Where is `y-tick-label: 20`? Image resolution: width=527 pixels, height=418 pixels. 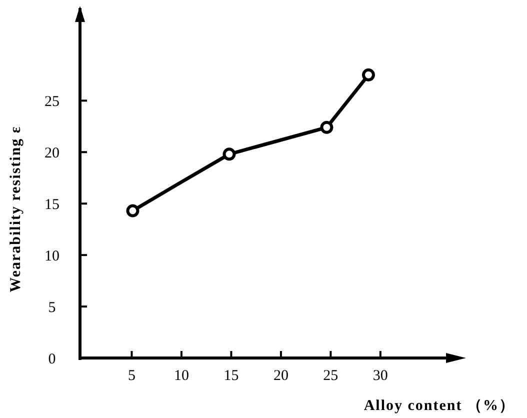 y-tick-label: 20 is located at coordinates (52, 153).